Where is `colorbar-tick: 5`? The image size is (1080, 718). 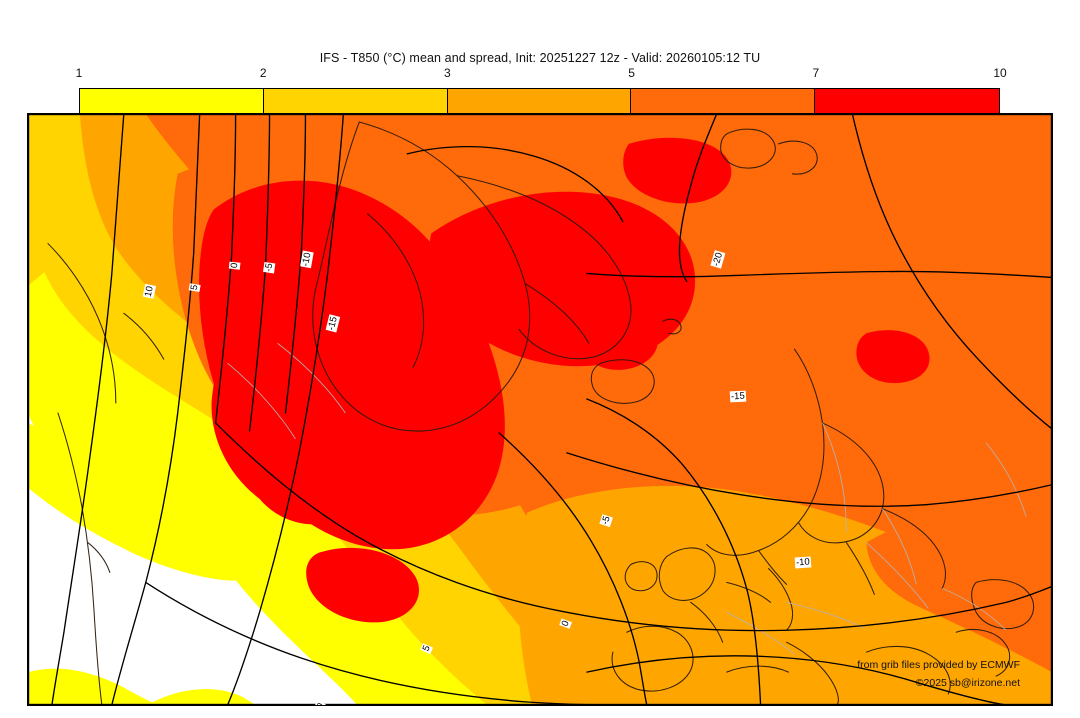
colorbar-tick: 5 is located at coordinates (631, 73).